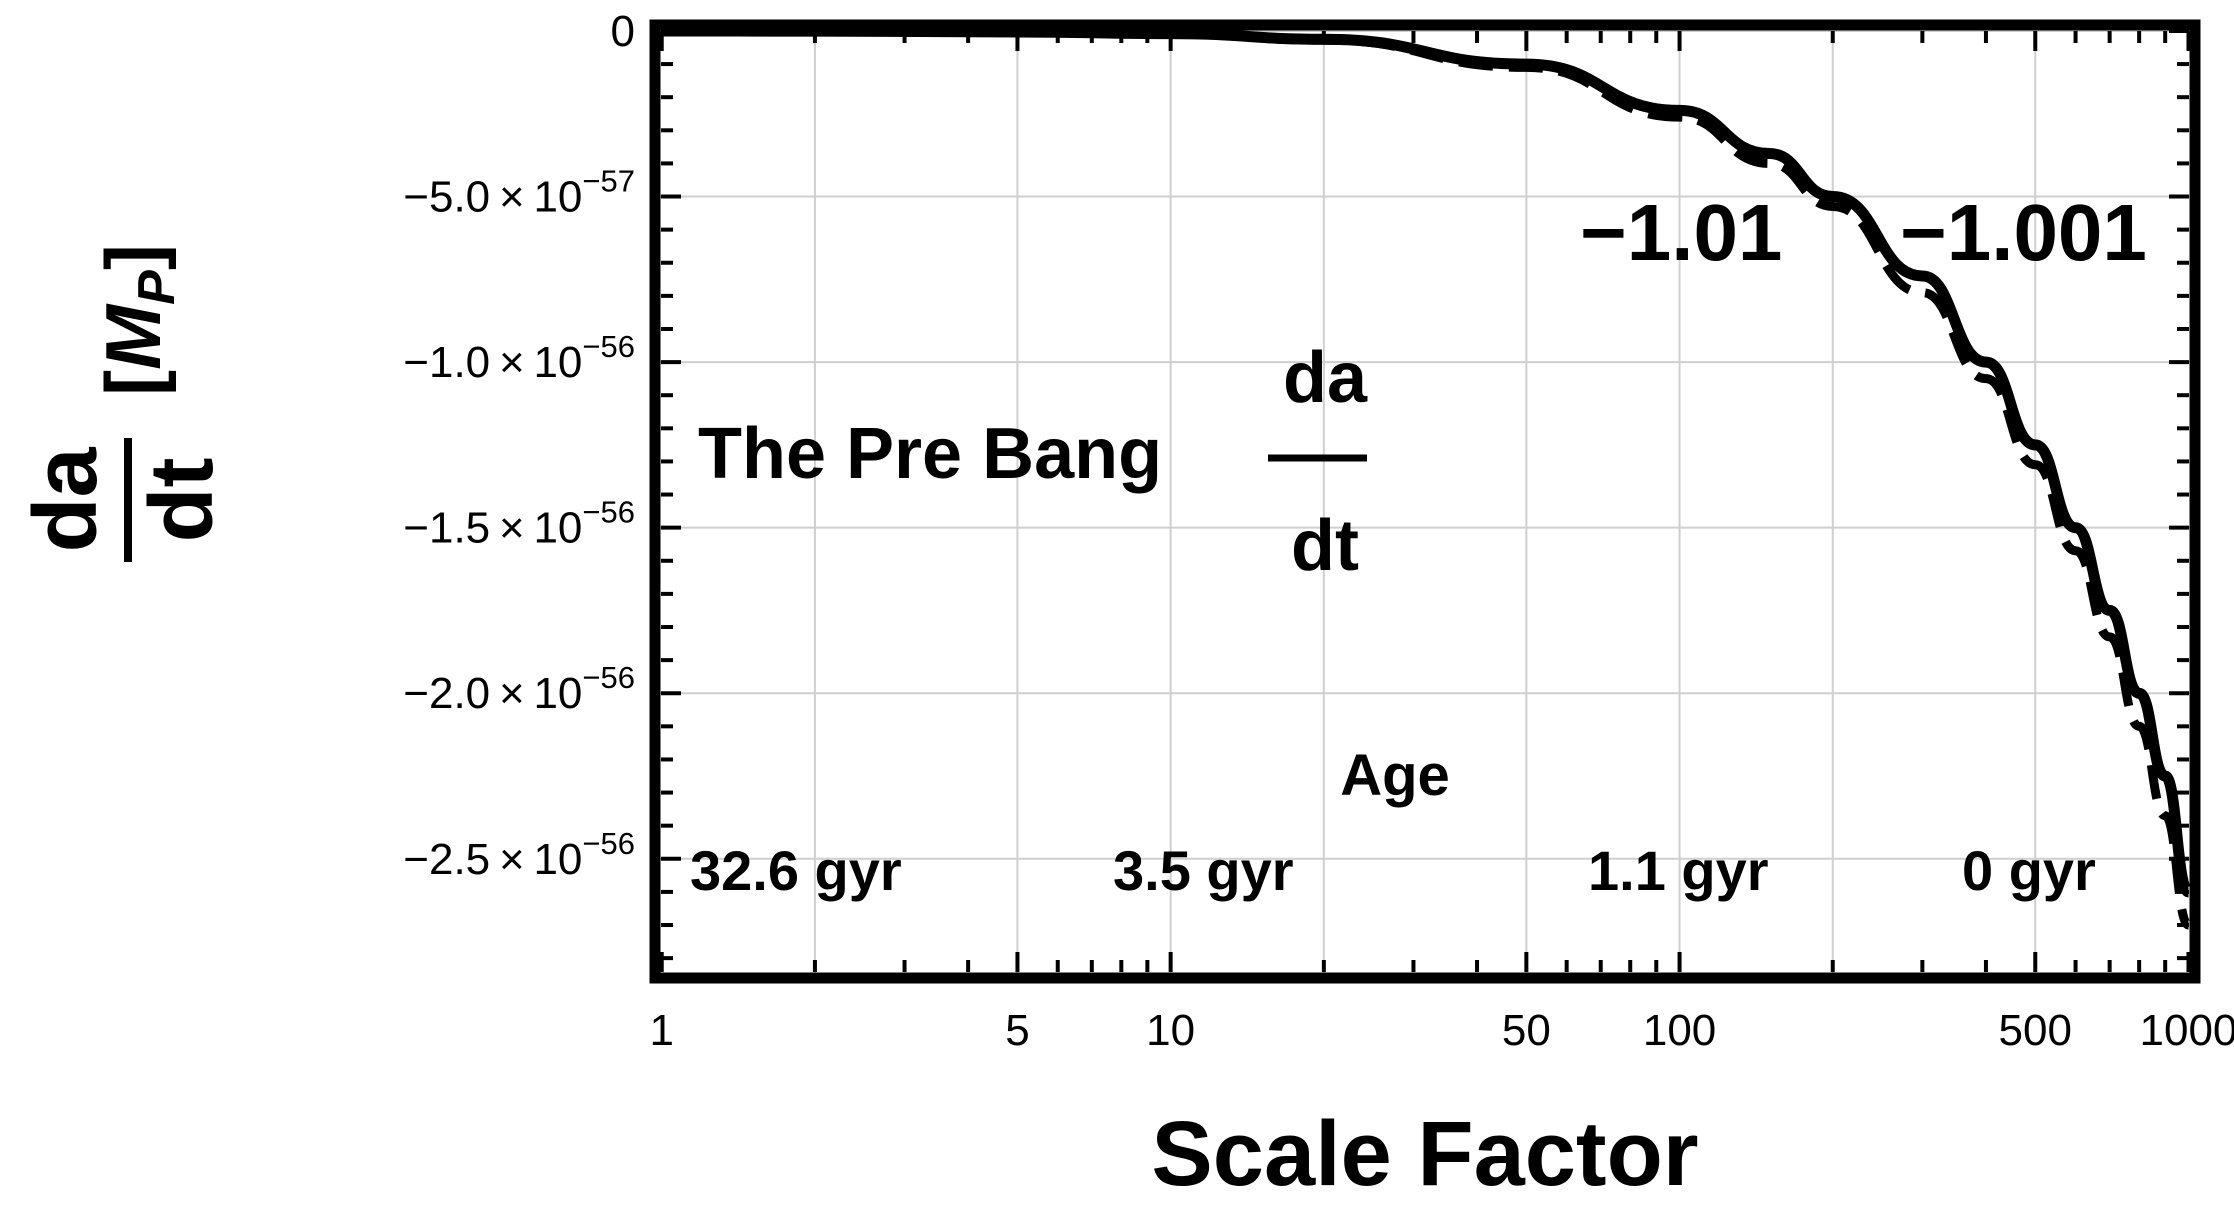 Image resolution: width=2234 pixels, height=1206 pixels. I want to click on y-label-units-open: [, so click(133, 383).